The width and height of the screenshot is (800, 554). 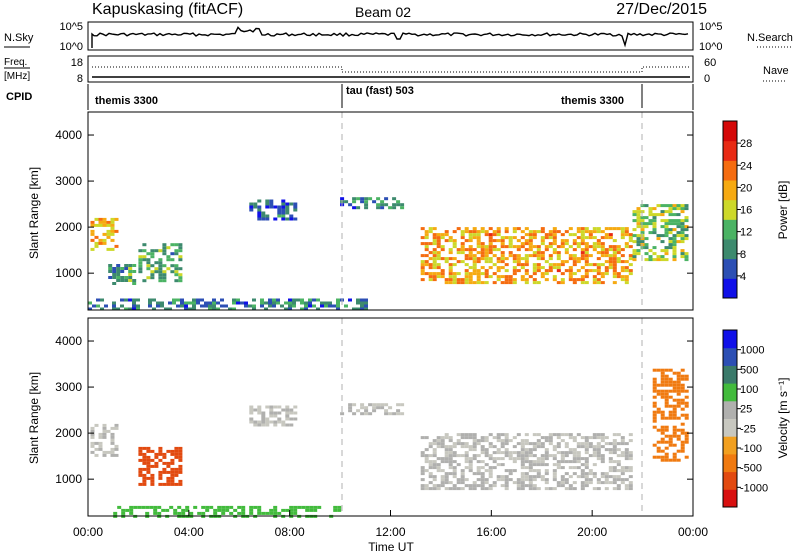 I want to click on xtick-label-0: 00:00, so click(x=88, y=532).